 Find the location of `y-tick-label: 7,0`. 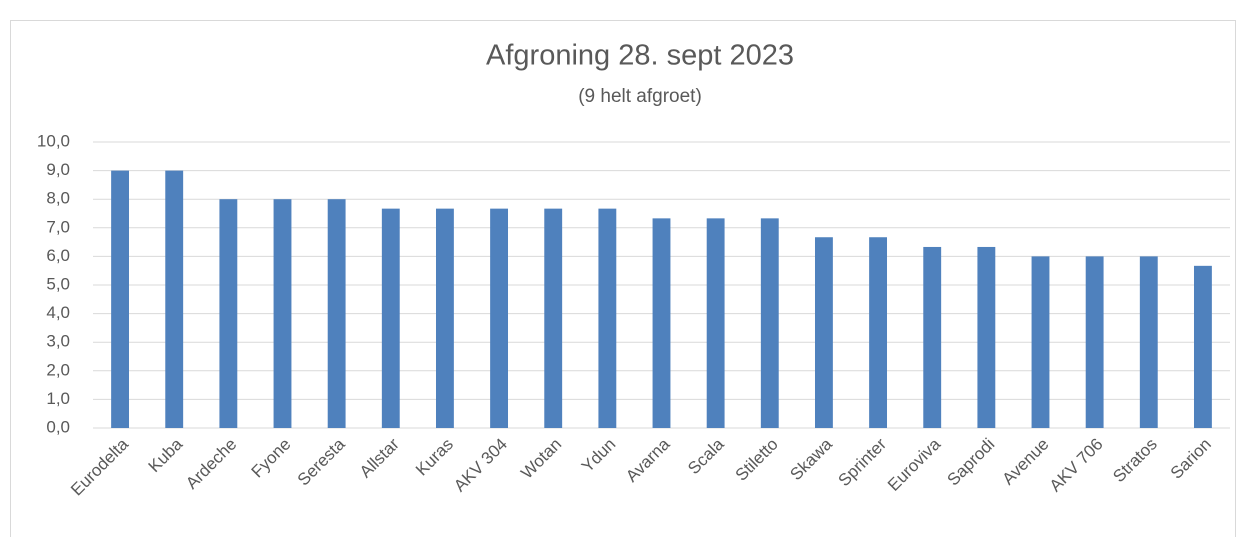

y-tick-label: 7,0 is located at coordinates (58, 226).